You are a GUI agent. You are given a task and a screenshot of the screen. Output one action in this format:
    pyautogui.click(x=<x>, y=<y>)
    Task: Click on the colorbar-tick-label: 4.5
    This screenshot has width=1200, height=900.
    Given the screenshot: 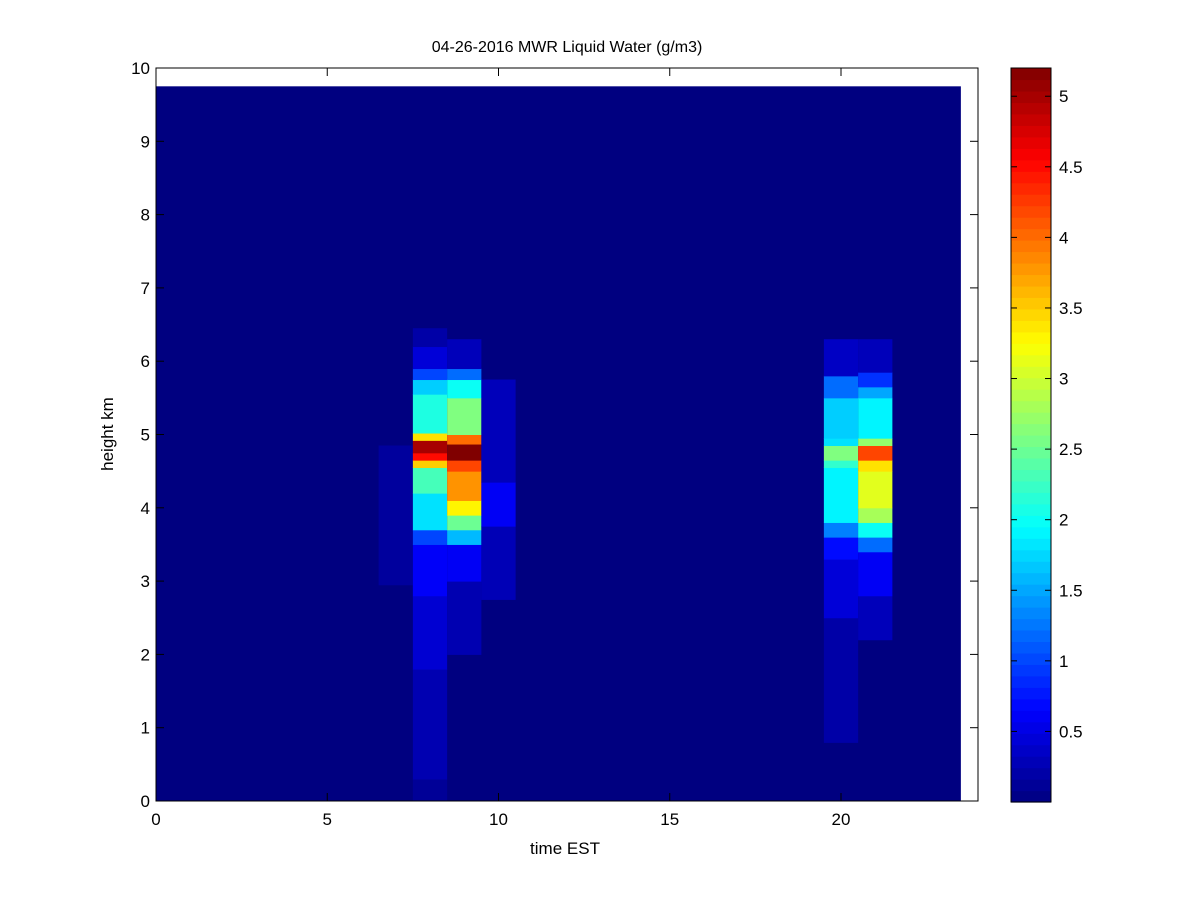 What is the action you would take?
    pyautogui.click(x=1071, y=167)
    